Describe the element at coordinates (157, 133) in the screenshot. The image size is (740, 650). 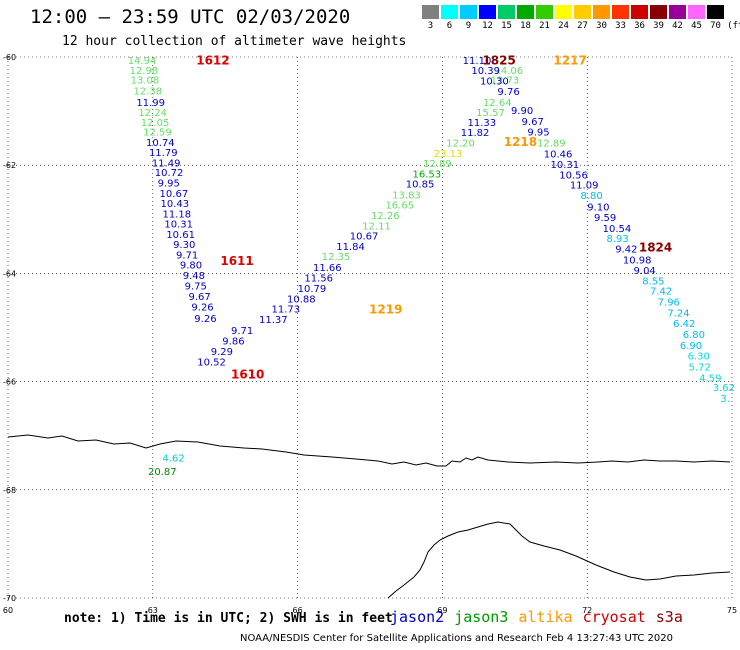
I see `wave-height-value: 12.59` at that location.